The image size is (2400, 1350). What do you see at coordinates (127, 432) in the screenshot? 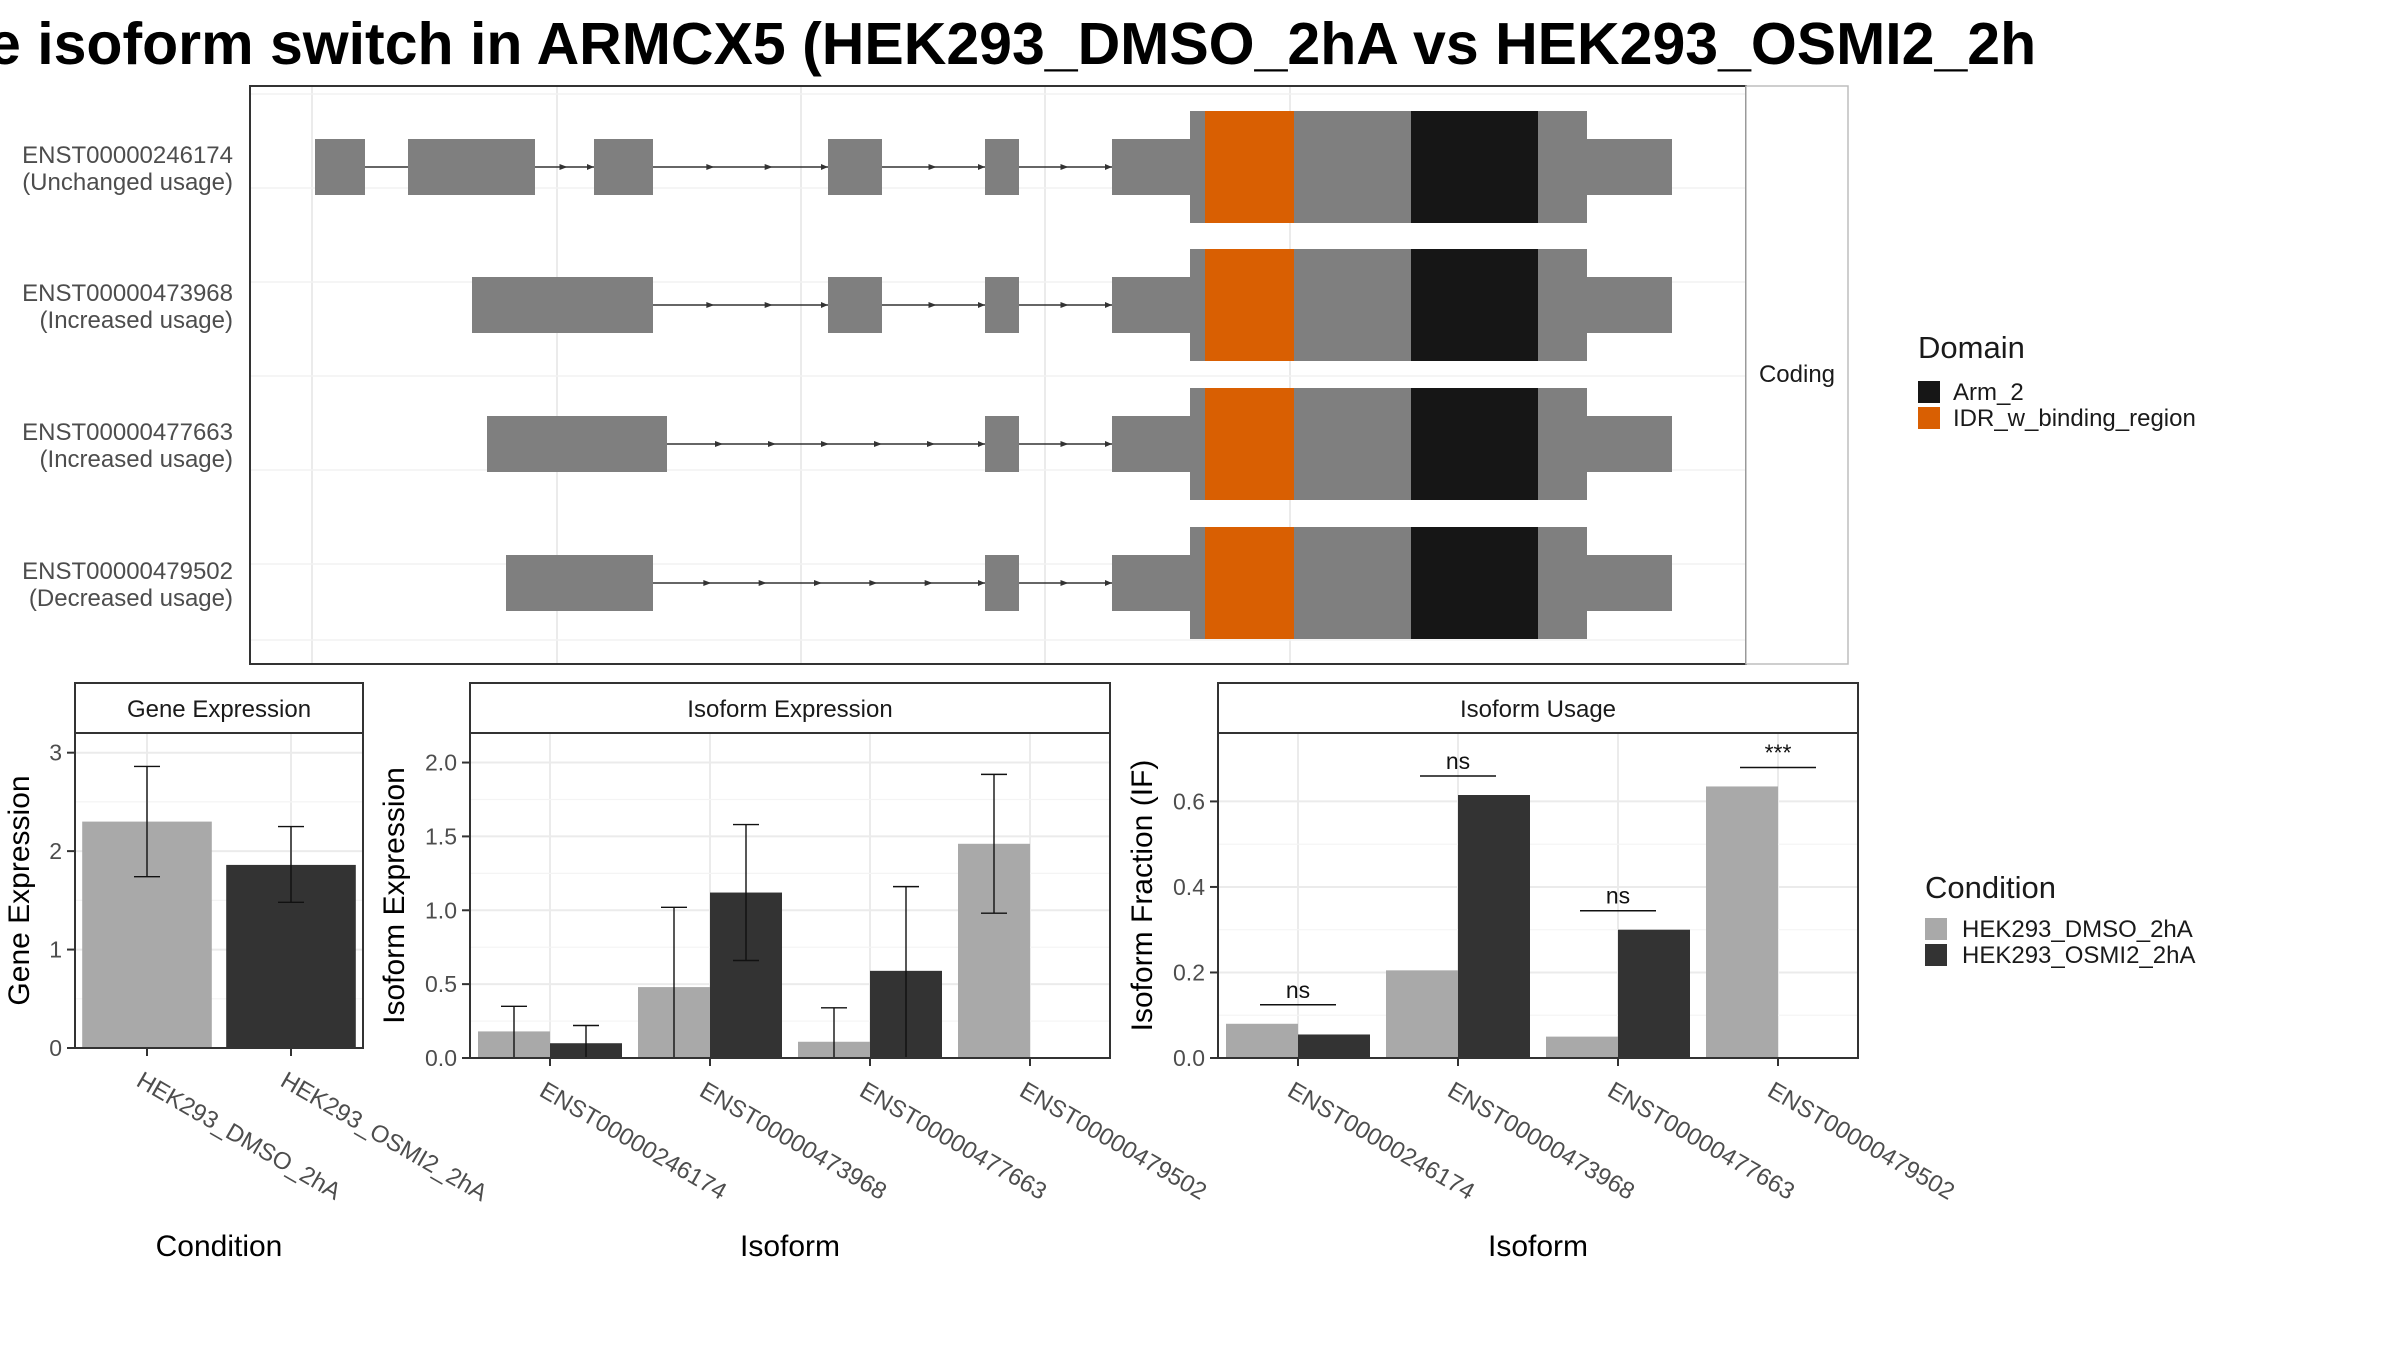
I see `transcript-id-label: ENST00000477663` at bounding box center [127, 432].